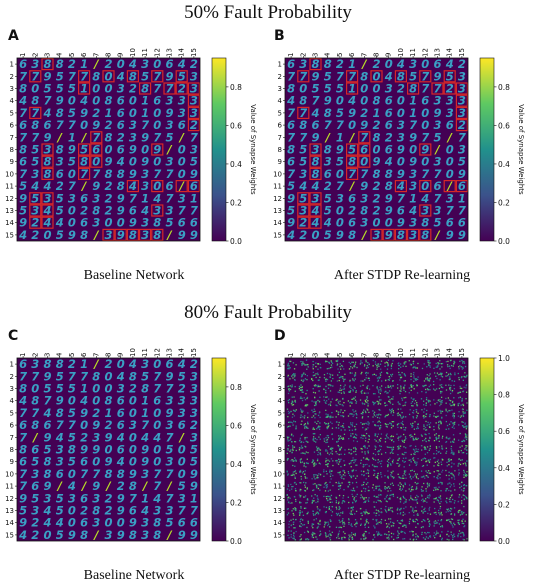 The width and height of the screenshot is (536, 588). I want to click on heatmap-background, so click(108, 149).